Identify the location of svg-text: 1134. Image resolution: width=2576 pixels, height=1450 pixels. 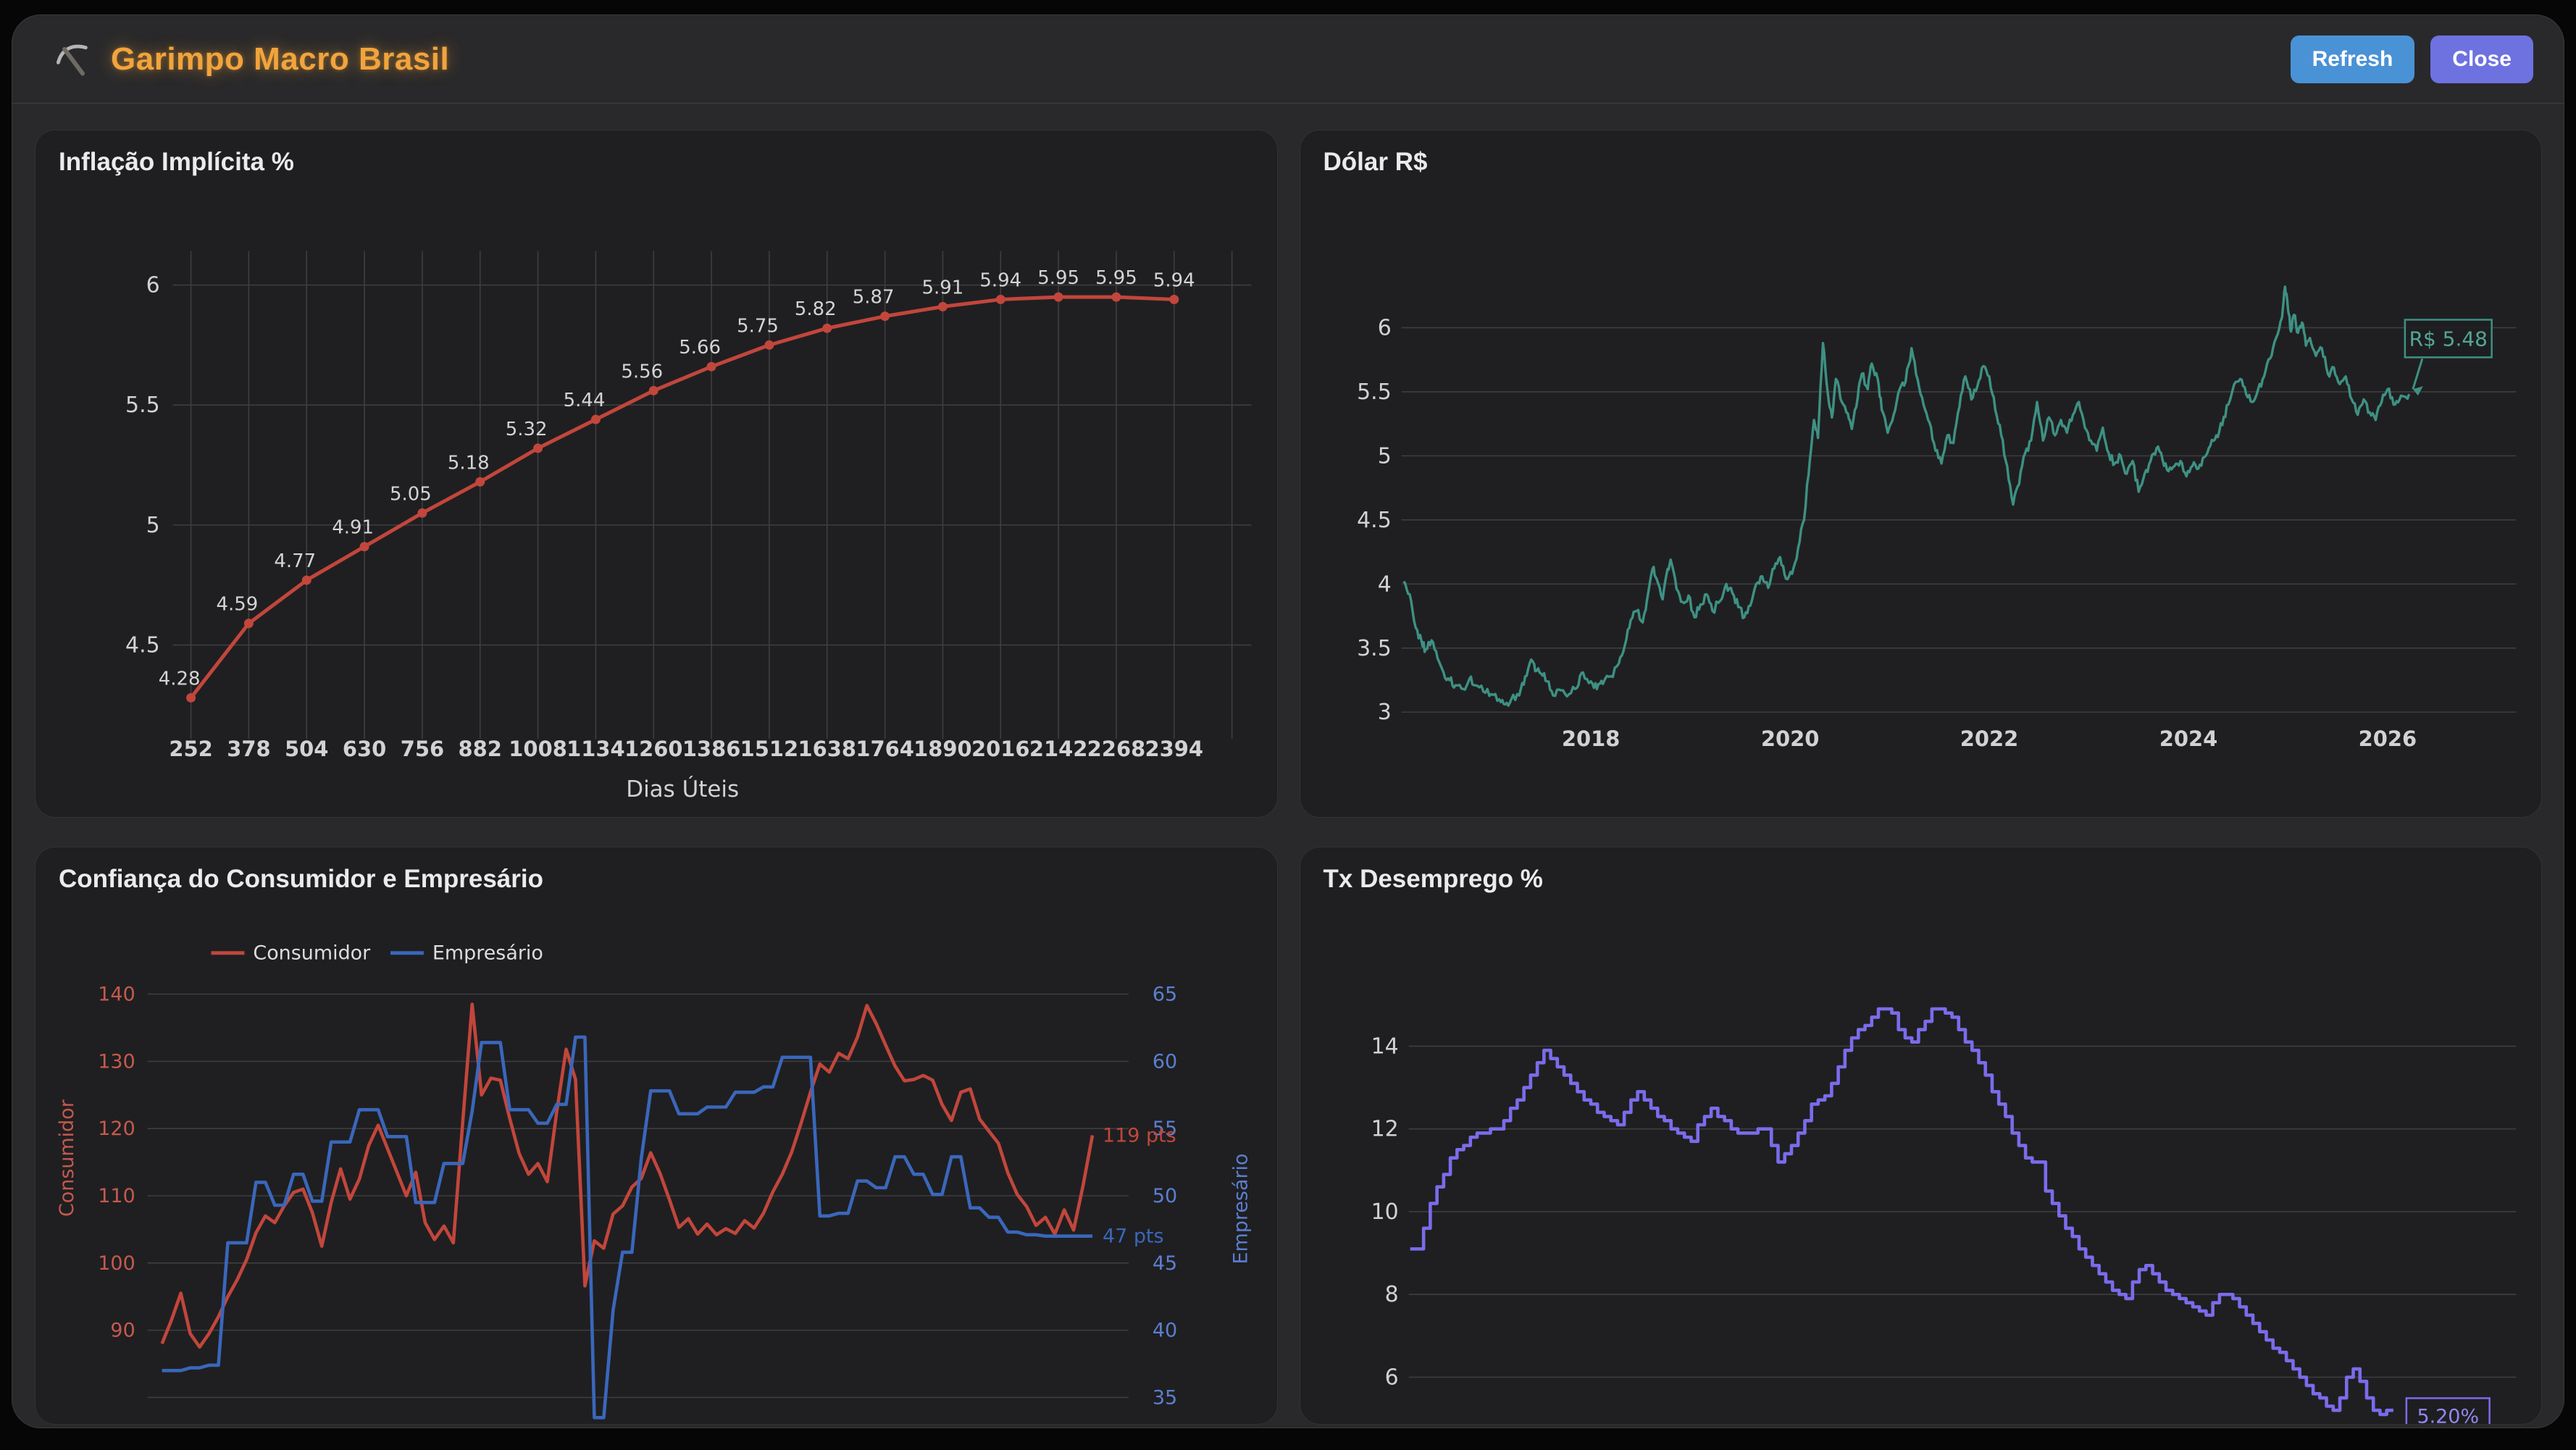
(595, 749).